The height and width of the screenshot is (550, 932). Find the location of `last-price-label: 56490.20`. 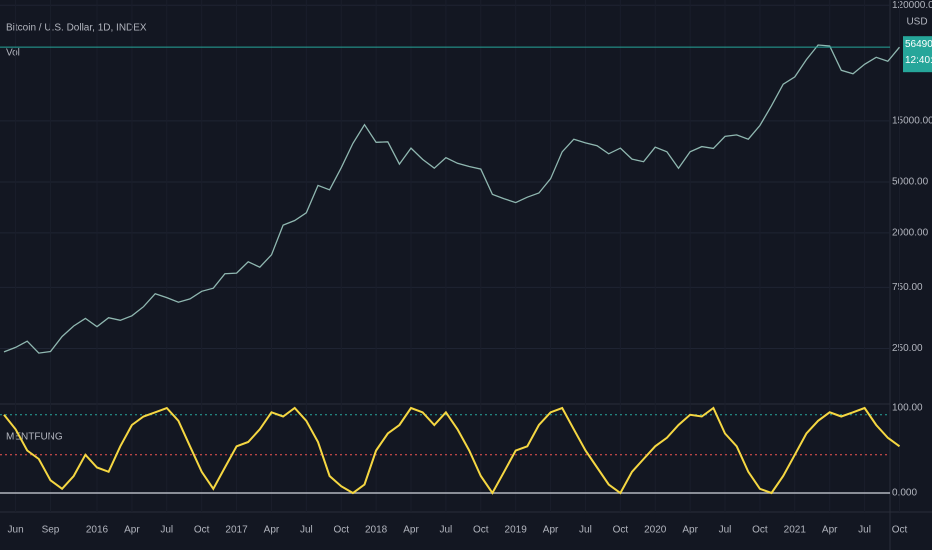

last-price-label: 56490.20 is located at coordinates (918, 44).